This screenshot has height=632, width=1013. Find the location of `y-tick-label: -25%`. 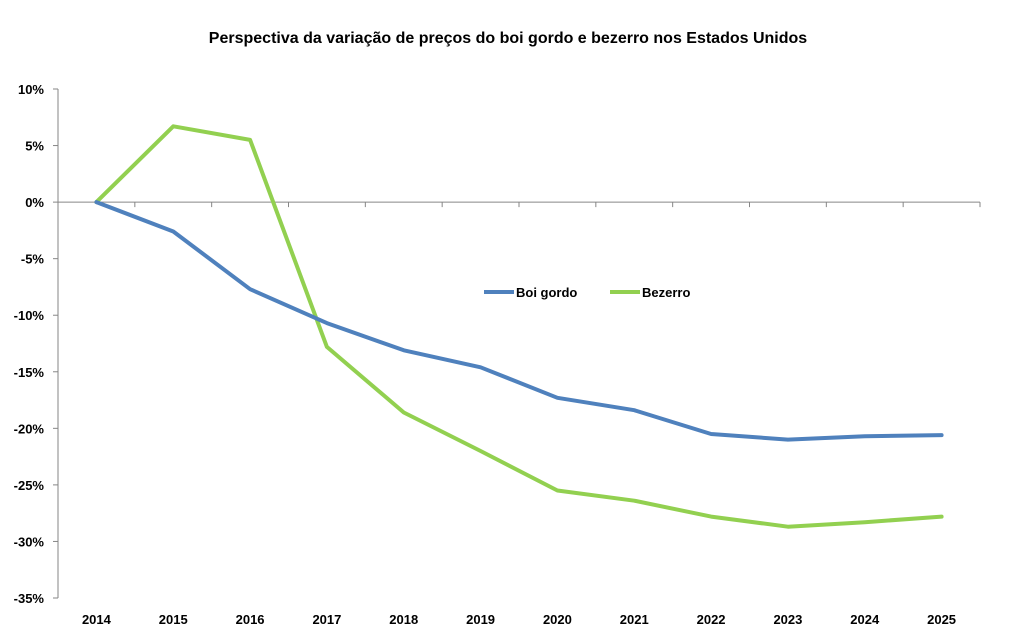

y-tick-label: -25% is located at coordinates (29, 485).